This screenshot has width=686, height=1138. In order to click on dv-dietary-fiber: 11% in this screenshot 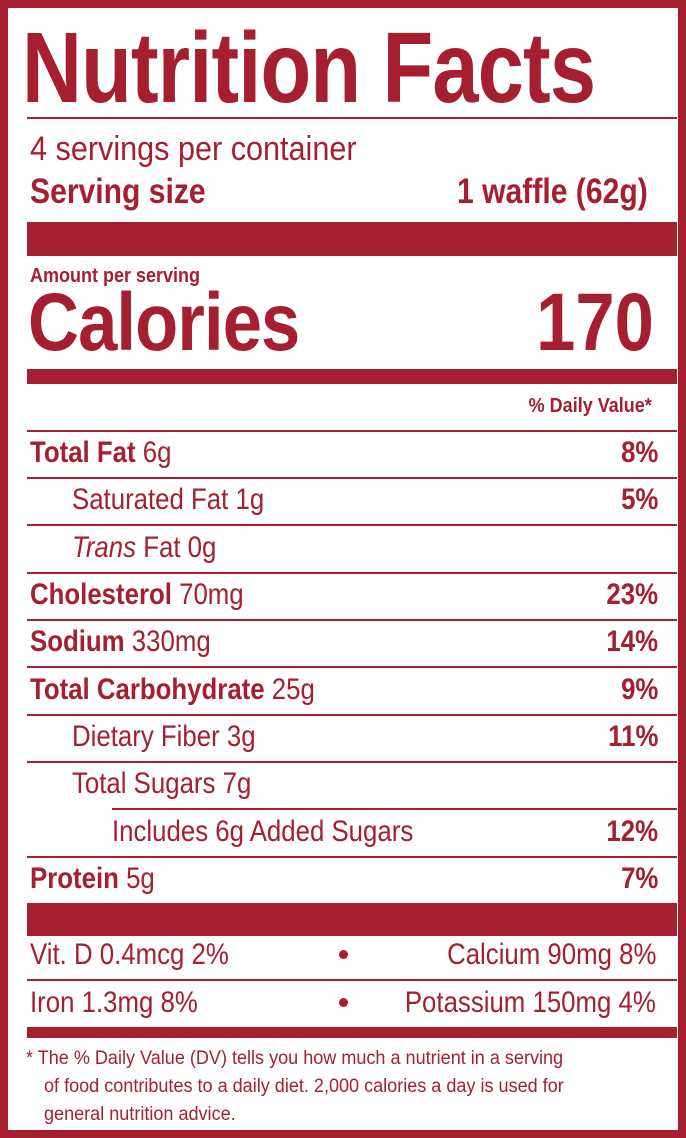, I will do `click(632, 736)`.